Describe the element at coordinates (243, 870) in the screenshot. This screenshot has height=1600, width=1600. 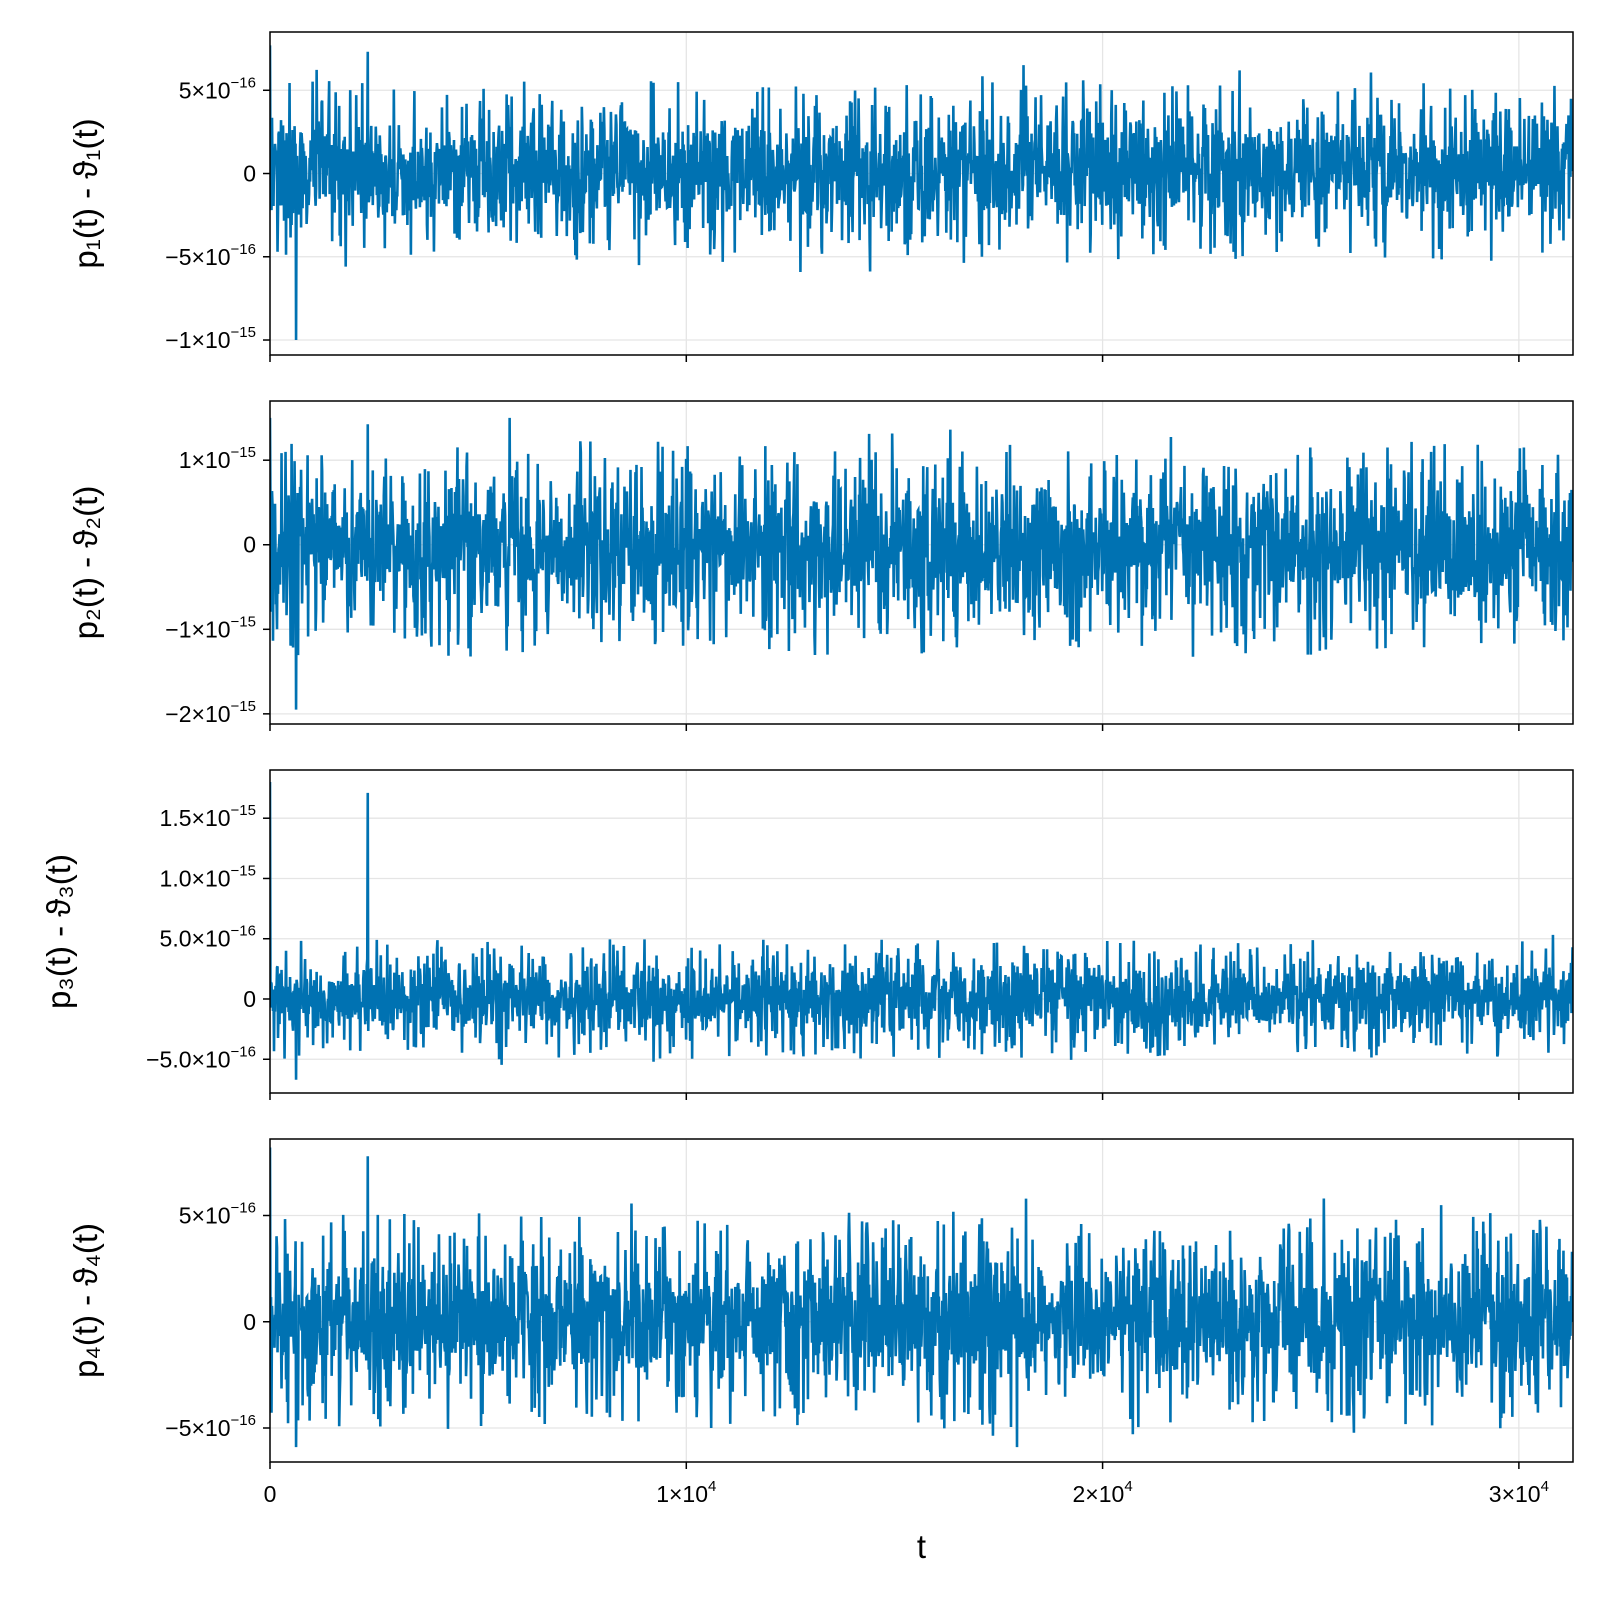
I see `y-tick-label-1-exponent: −15` at that location.